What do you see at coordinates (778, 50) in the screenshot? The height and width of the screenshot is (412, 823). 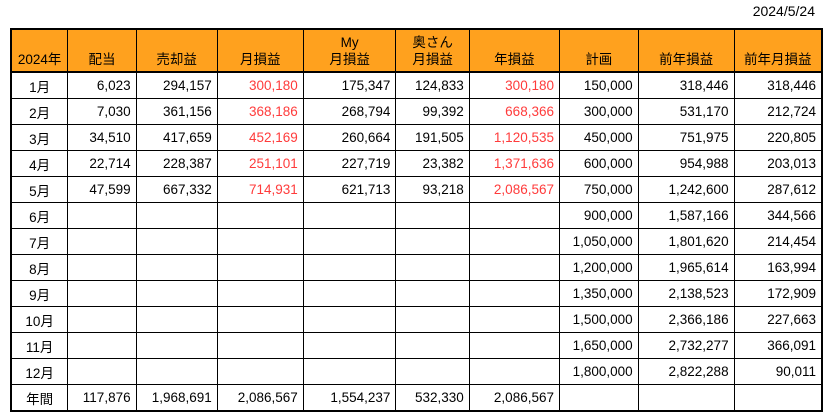 I see `column-header-prev-year-month-pl: 前年月損益` at bounding box center [778, 50].